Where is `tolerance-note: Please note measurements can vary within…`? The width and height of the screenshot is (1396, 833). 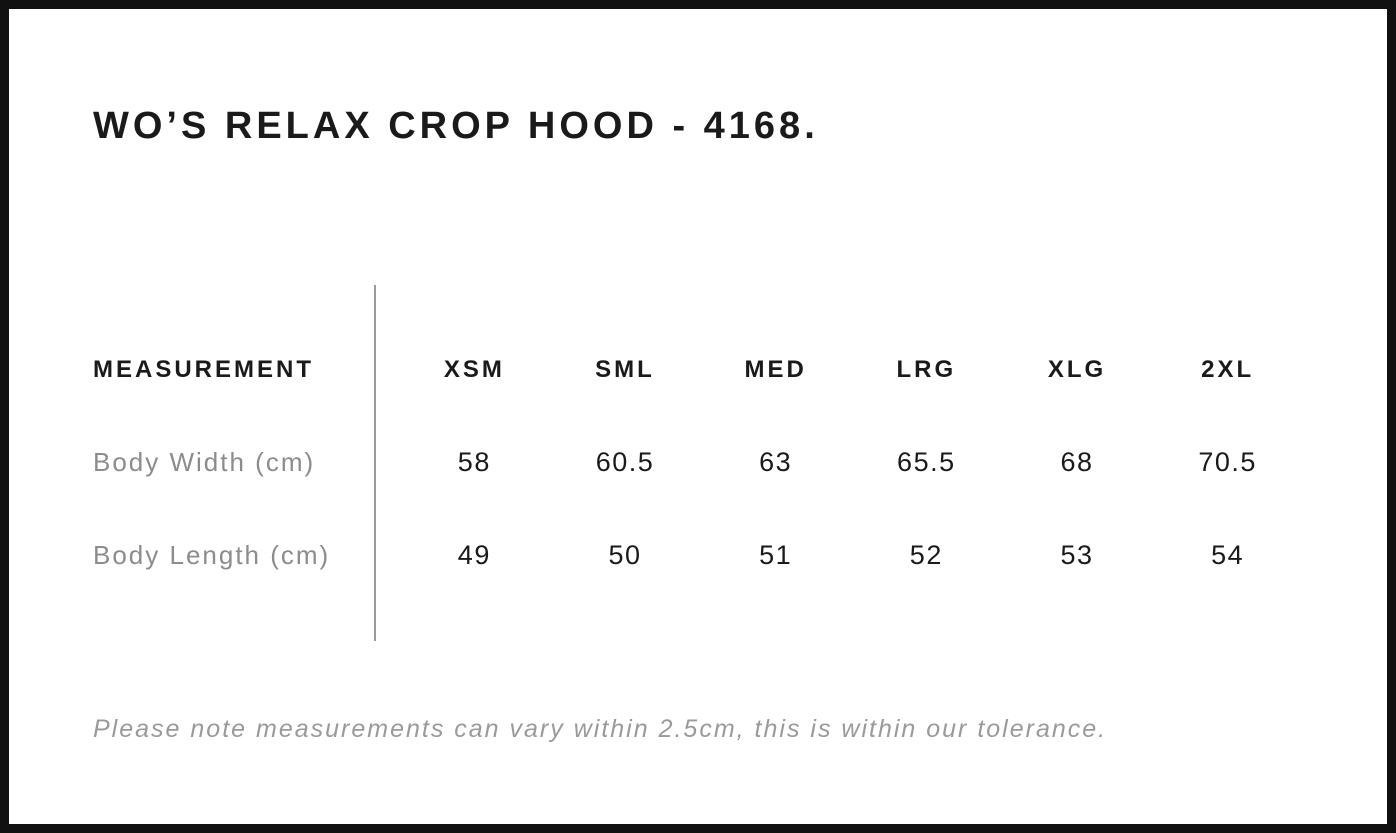 tolerance-note: Please note measurements can vary within… is located at coordinates (600, 729).